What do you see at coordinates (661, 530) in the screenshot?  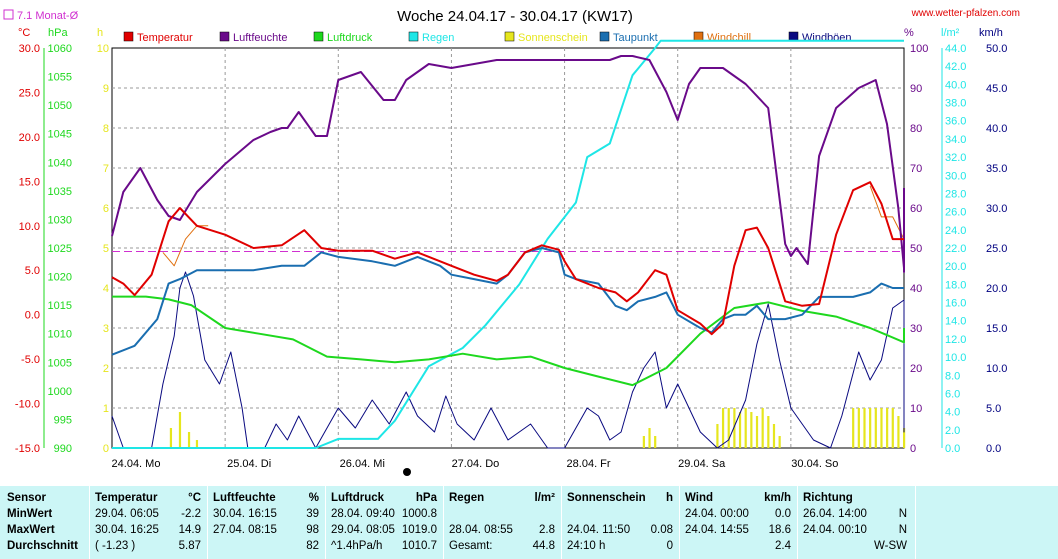 I see `sun-max: 0.08` at bounding box center [661, 530].